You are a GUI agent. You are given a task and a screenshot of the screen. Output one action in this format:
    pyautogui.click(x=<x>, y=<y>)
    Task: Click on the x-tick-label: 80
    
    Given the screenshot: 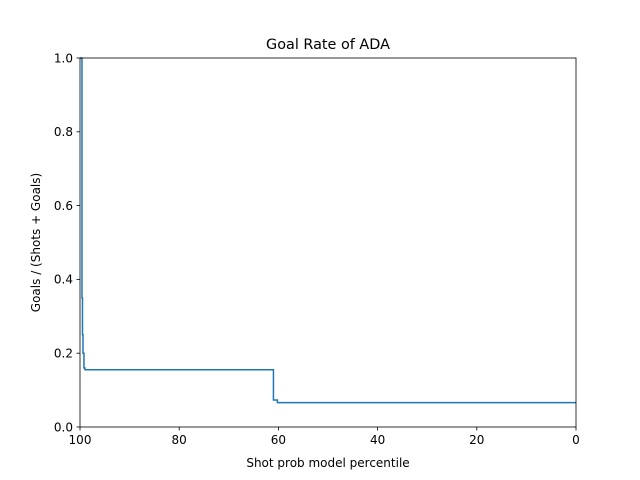 What is the action you would take?
    pyautogui.click(x=179, y=440)
    